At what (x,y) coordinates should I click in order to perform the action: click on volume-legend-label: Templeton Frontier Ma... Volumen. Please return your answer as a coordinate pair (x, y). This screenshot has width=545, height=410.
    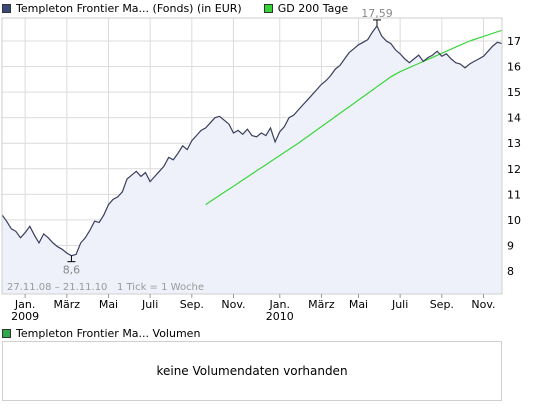
    Looking at the image, I should click on (108, 333).